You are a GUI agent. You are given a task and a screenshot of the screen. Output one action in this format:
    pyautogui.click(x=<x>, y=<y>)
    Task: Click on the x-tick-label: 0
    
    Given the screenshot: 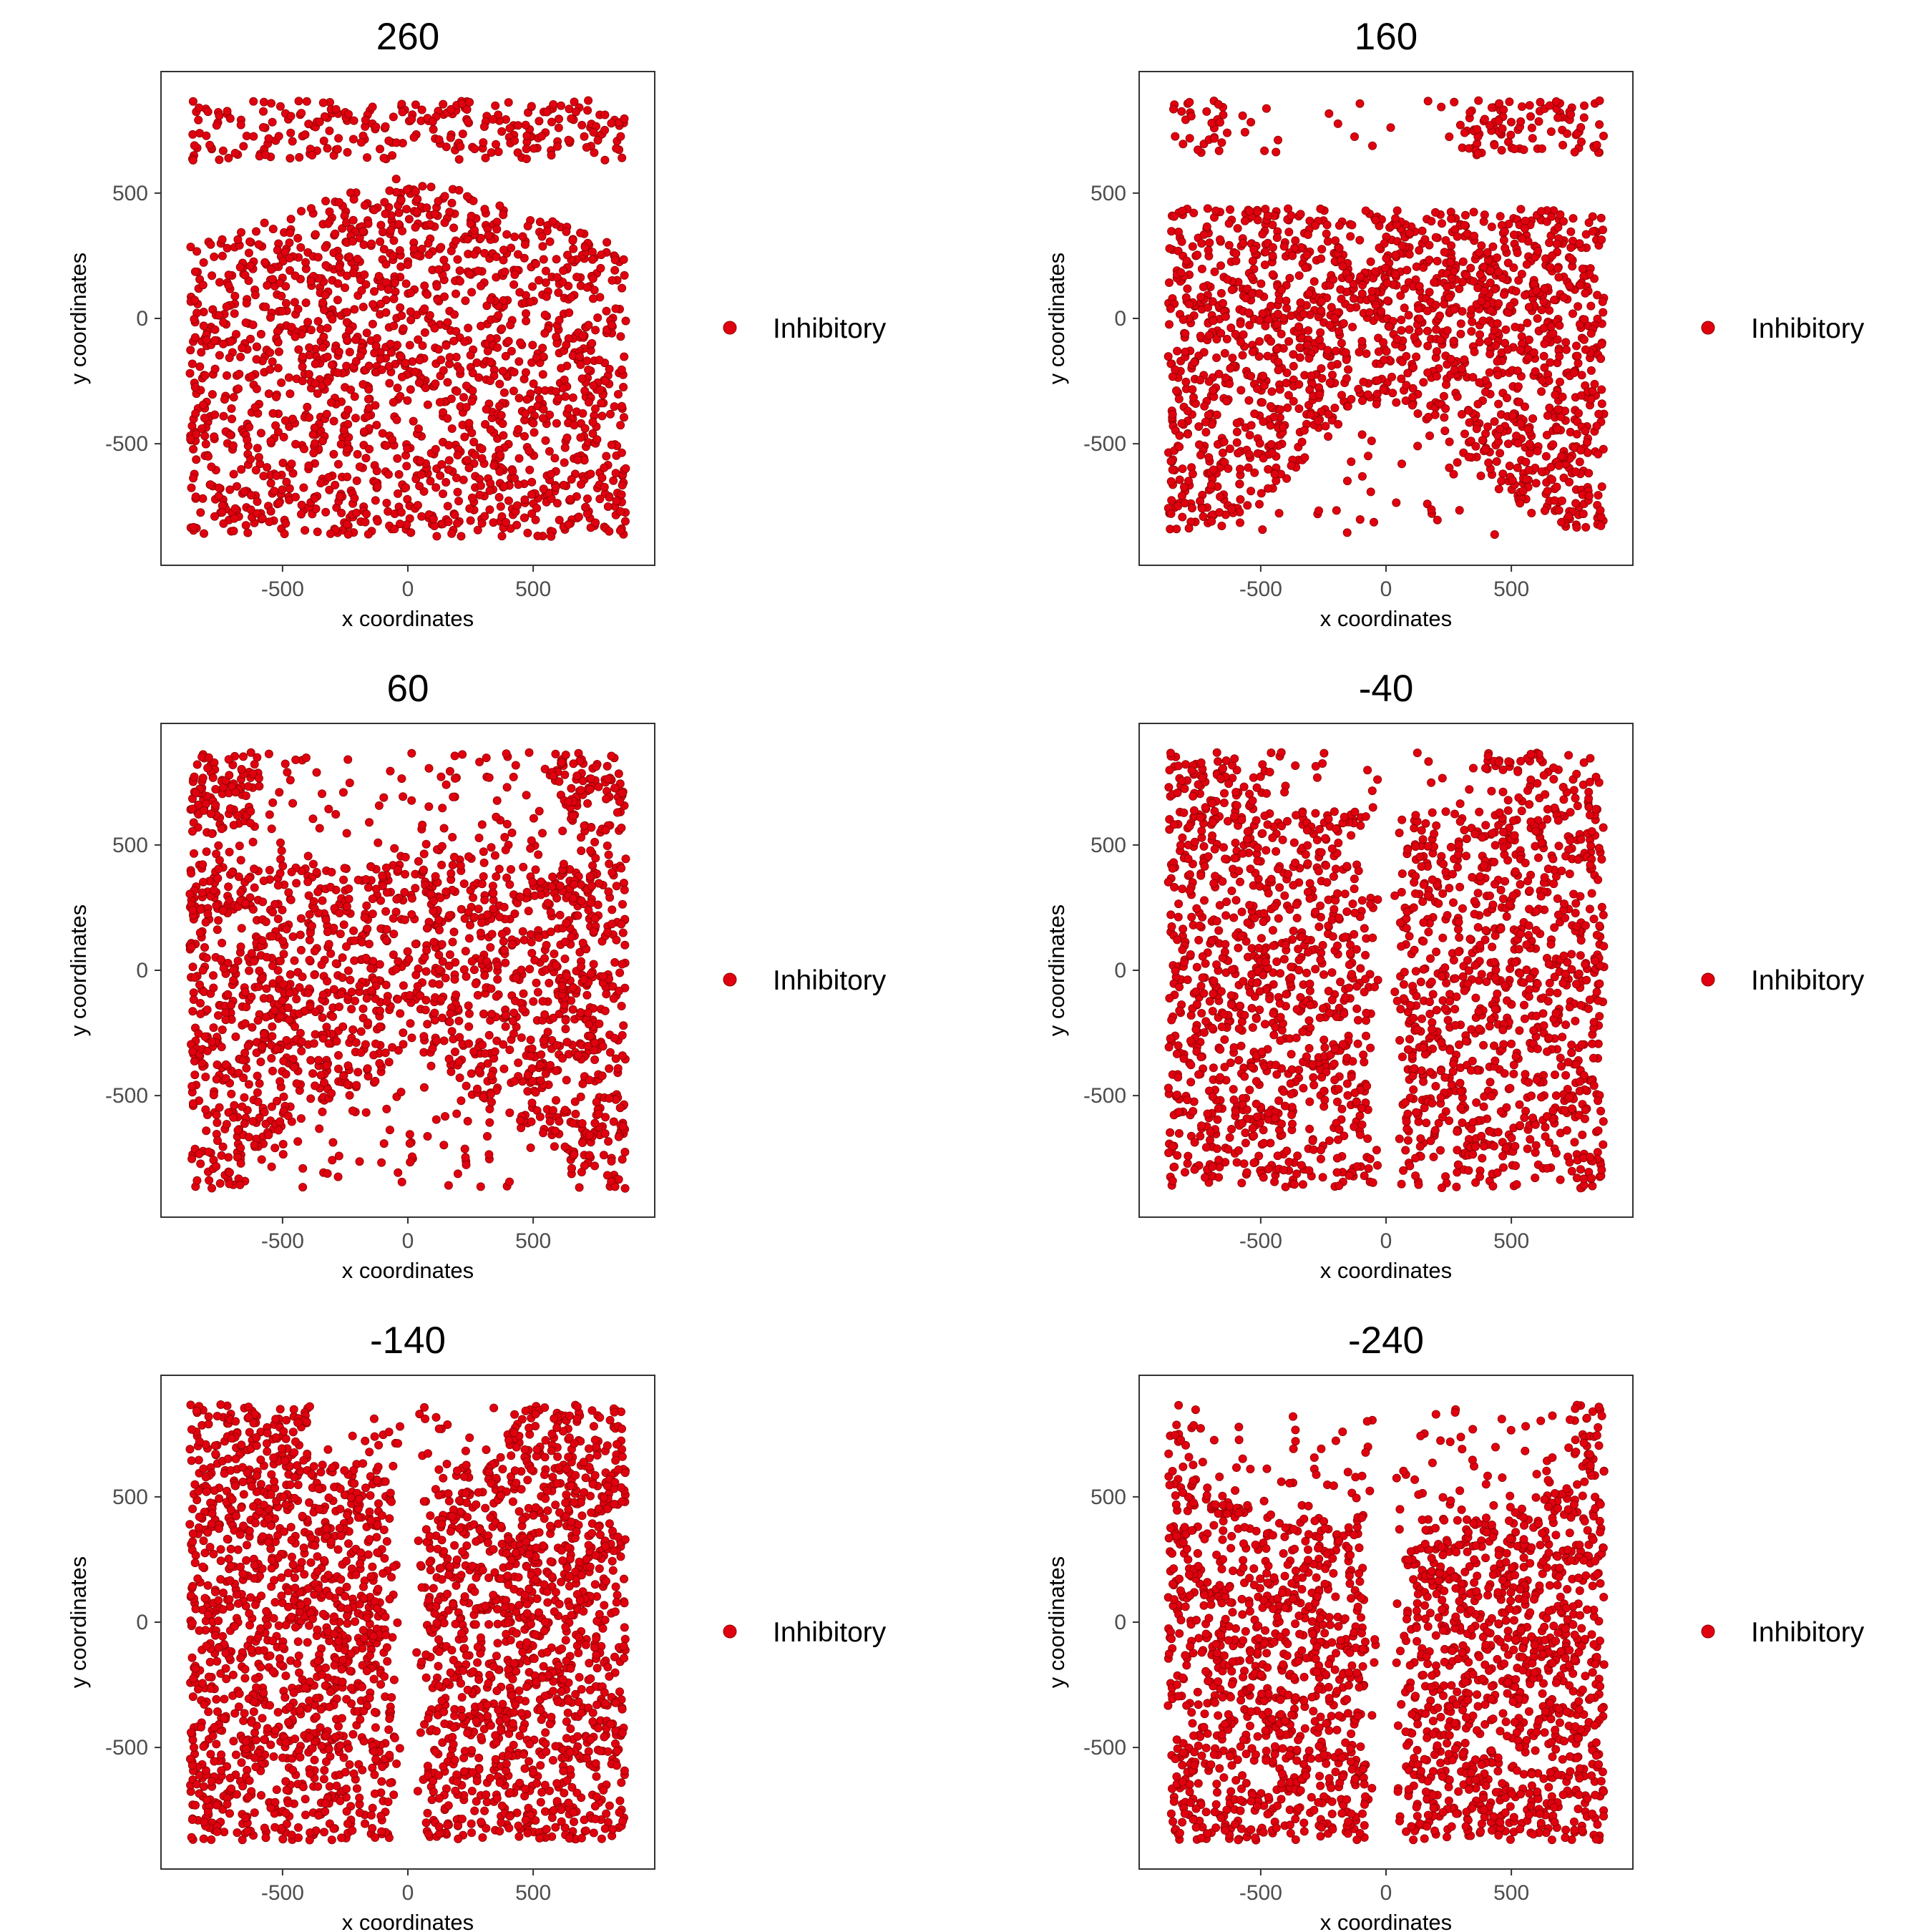 What is the action you would take?
    pyautogui.click(x=408, y=589)
    